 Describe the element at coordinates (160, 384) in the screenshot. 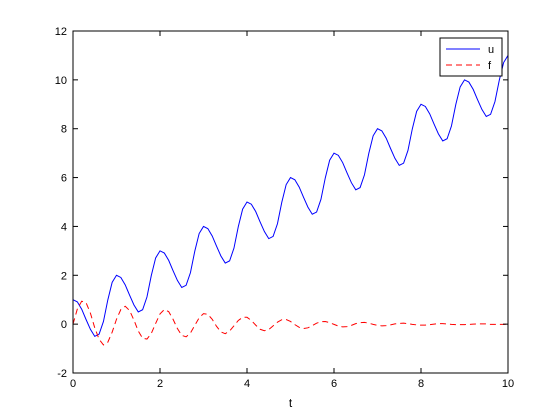

I see `x-tick-label: 2` at that location.